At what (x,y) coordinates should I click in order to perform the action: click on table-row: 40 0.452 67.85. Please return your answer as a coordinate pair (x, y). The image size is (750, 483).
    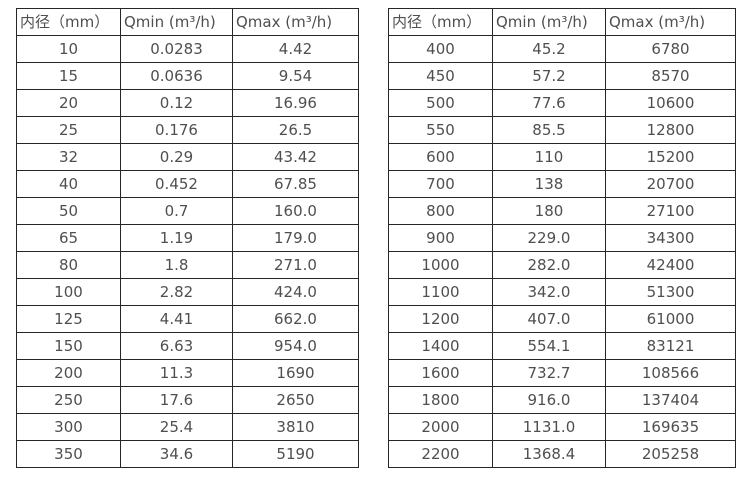
    Looking at the image, I should click on (187, 184).